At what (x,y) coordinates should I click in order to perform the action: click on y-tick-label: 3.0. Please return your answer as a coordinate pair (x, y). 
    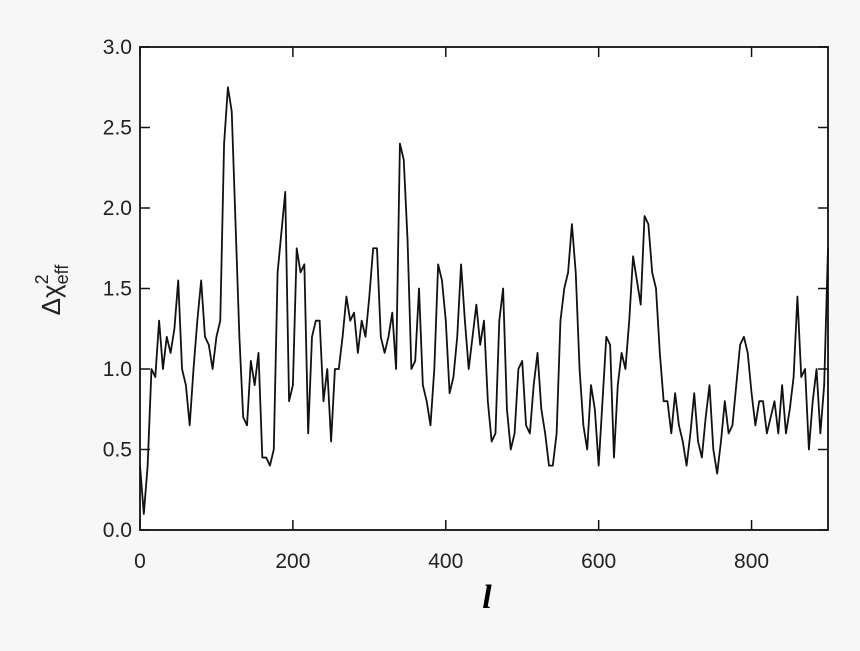
    Looking at the image, I should click on (117, 47).